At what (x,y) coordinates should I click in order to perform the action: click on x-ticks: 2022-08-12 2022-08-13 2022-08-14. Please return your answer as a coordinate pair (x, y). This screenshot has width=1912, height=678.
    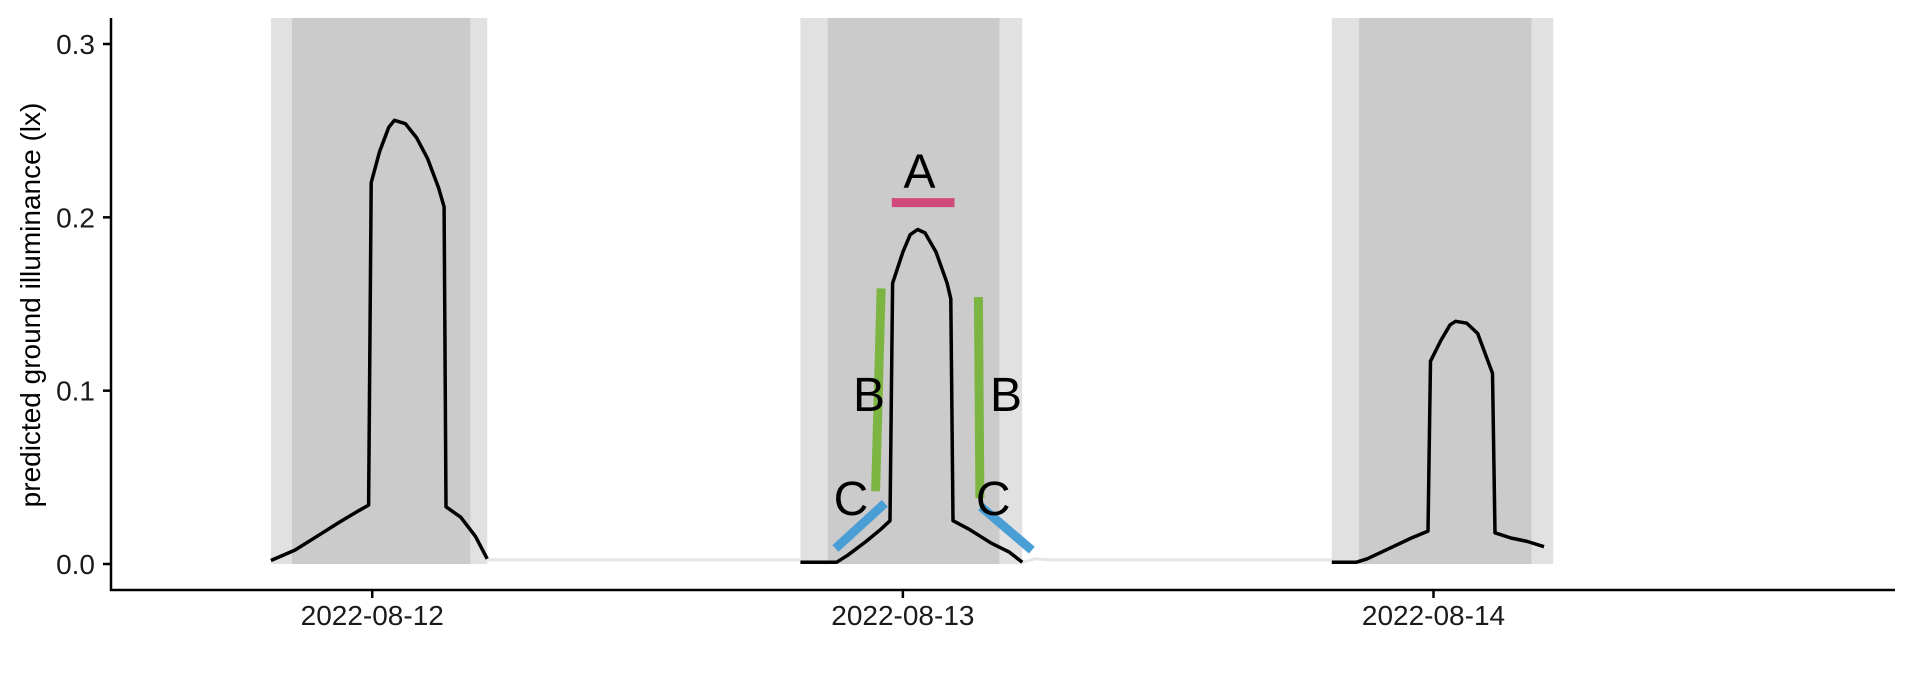
    Looking at the image, I should click on (903, 610).